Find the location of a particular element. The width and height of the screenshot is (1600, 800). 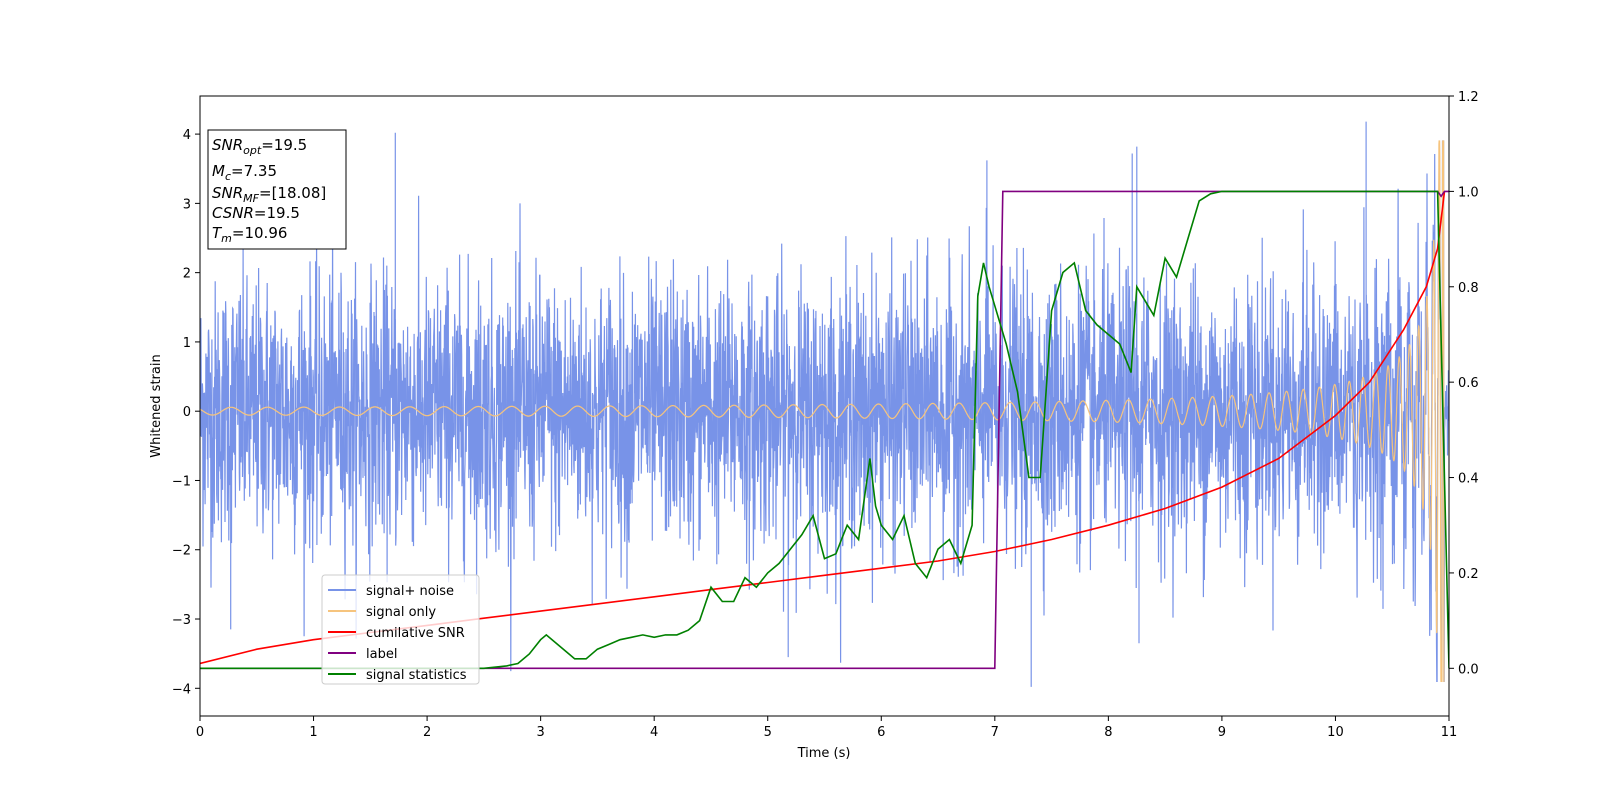

annotation-line: Tm=10.96 is located at coordinates (249, 234).